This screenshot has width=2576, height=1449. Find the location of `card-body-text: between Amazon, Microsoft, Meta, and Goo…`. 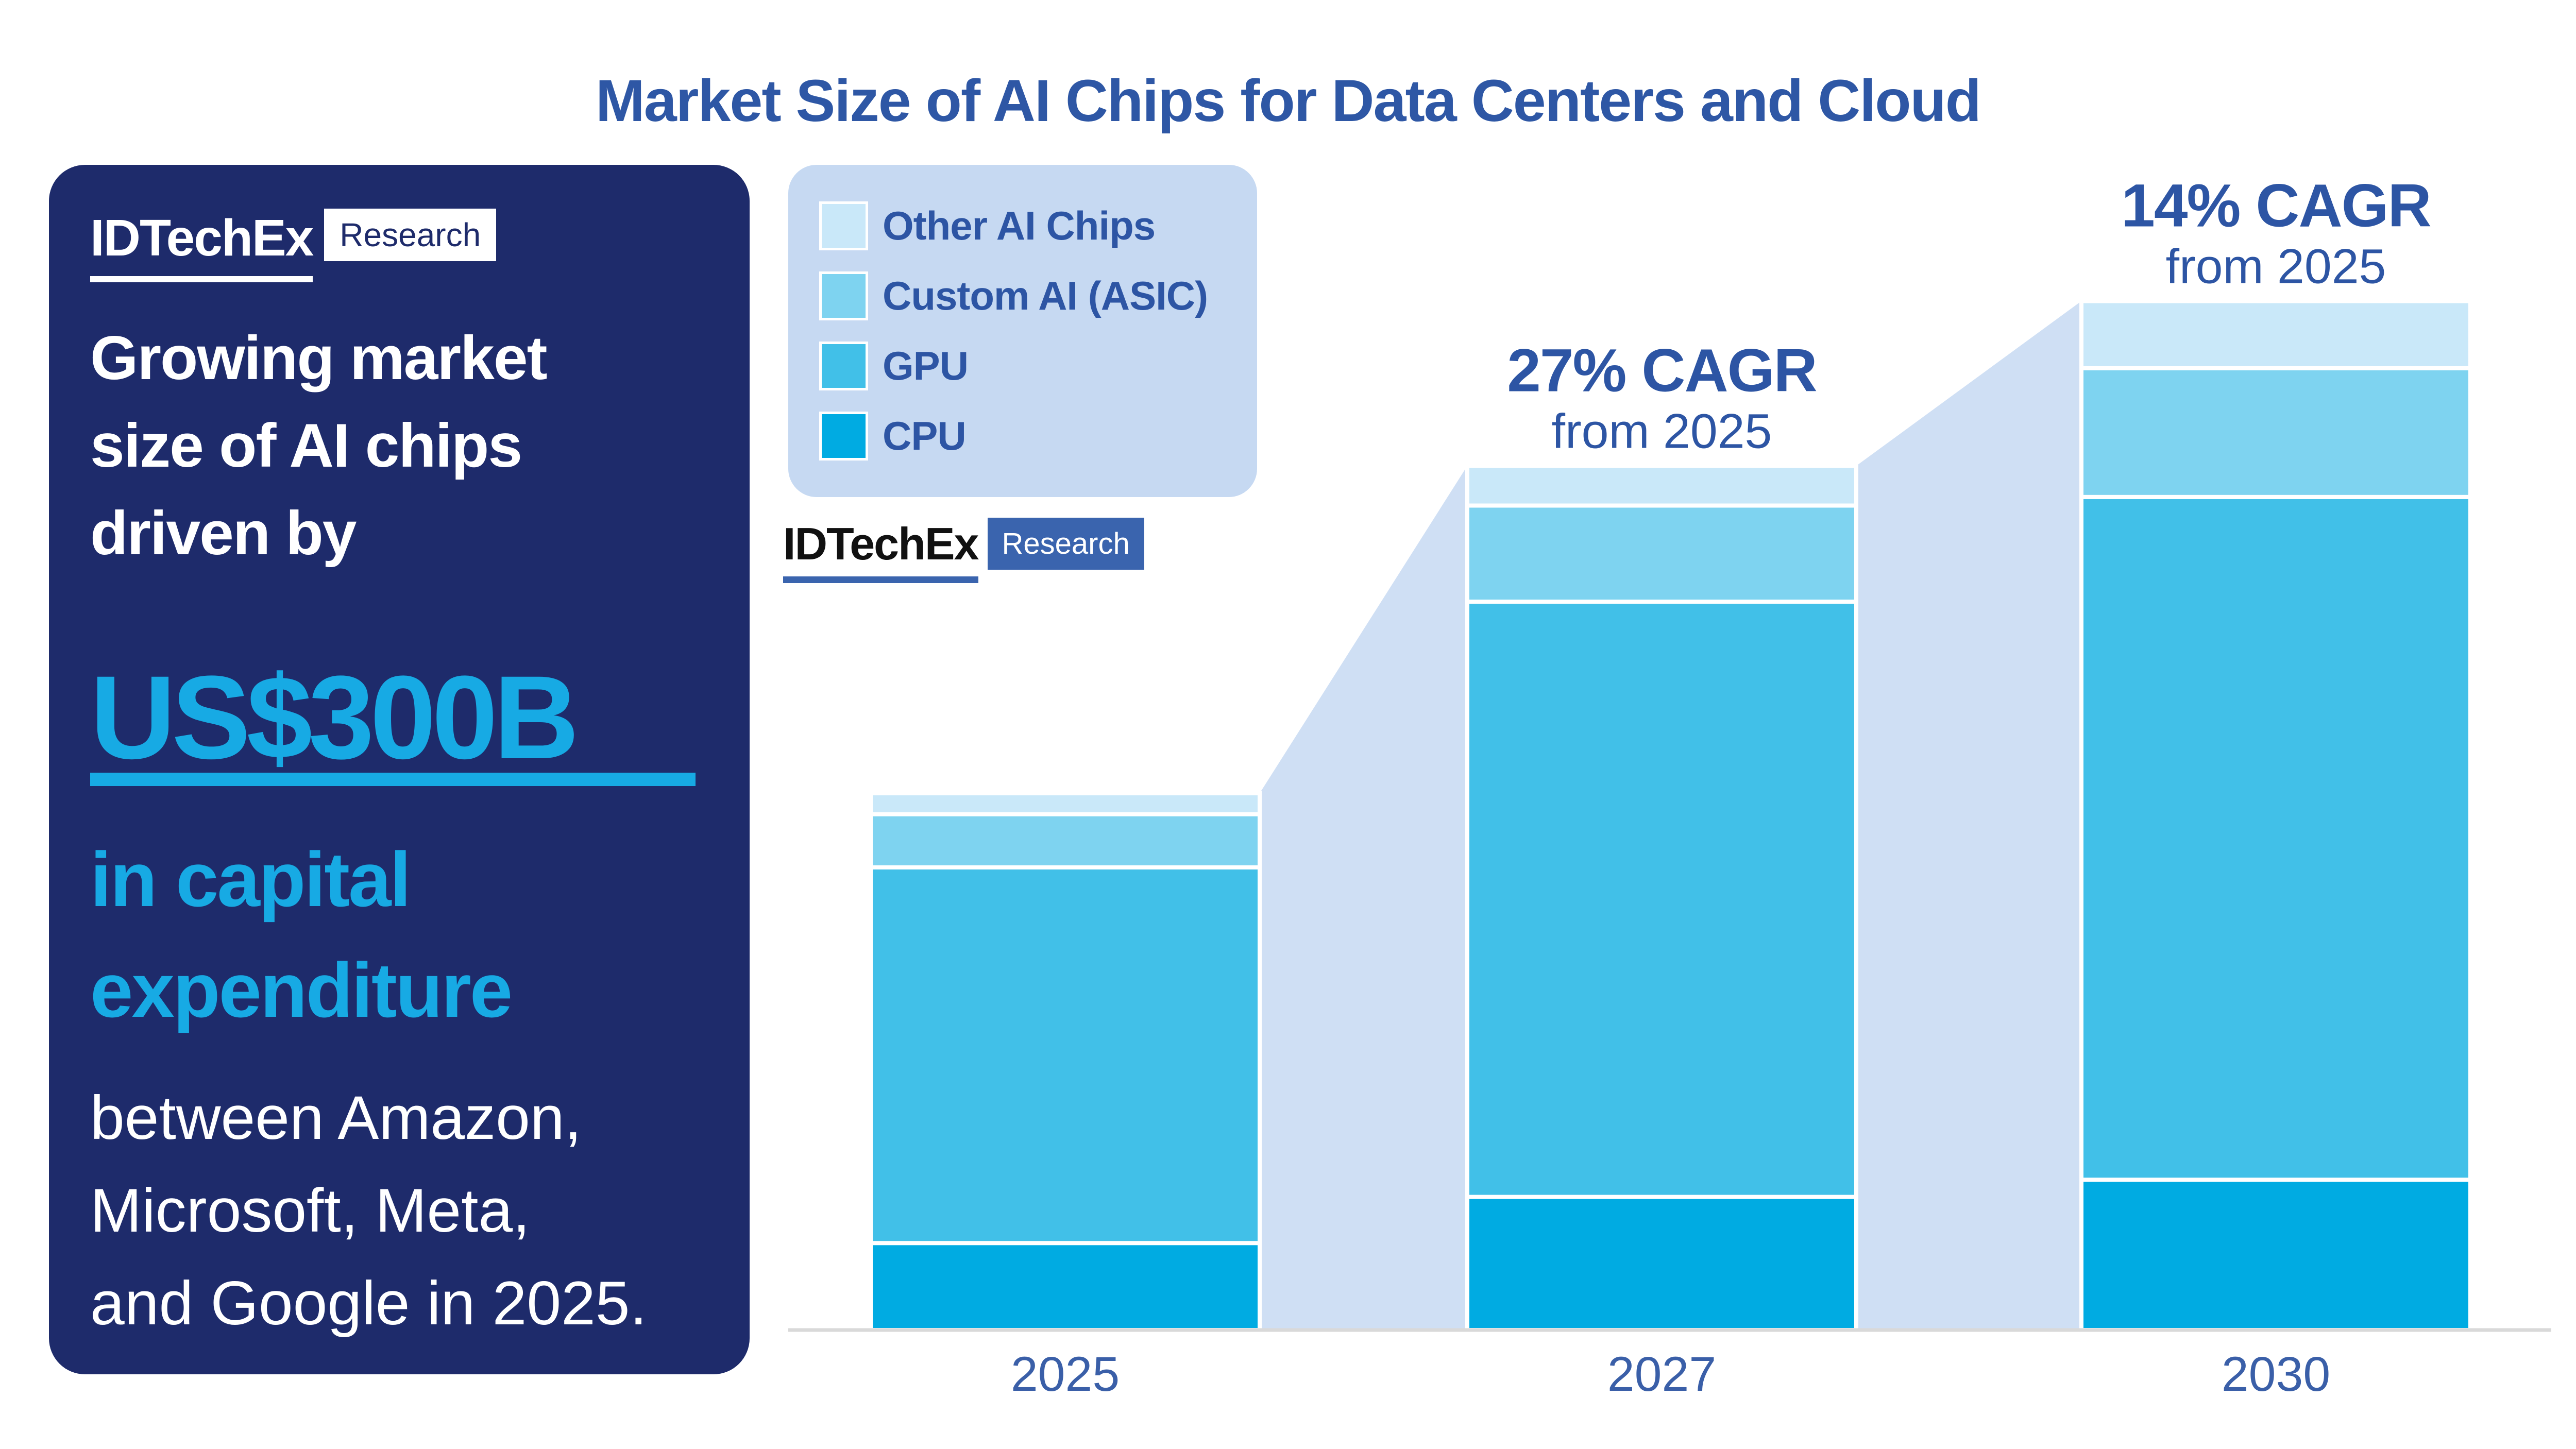

card-body-text: between Amazon, Microsoft, Meta, and Goo… is located at coordinates (369, 1211).